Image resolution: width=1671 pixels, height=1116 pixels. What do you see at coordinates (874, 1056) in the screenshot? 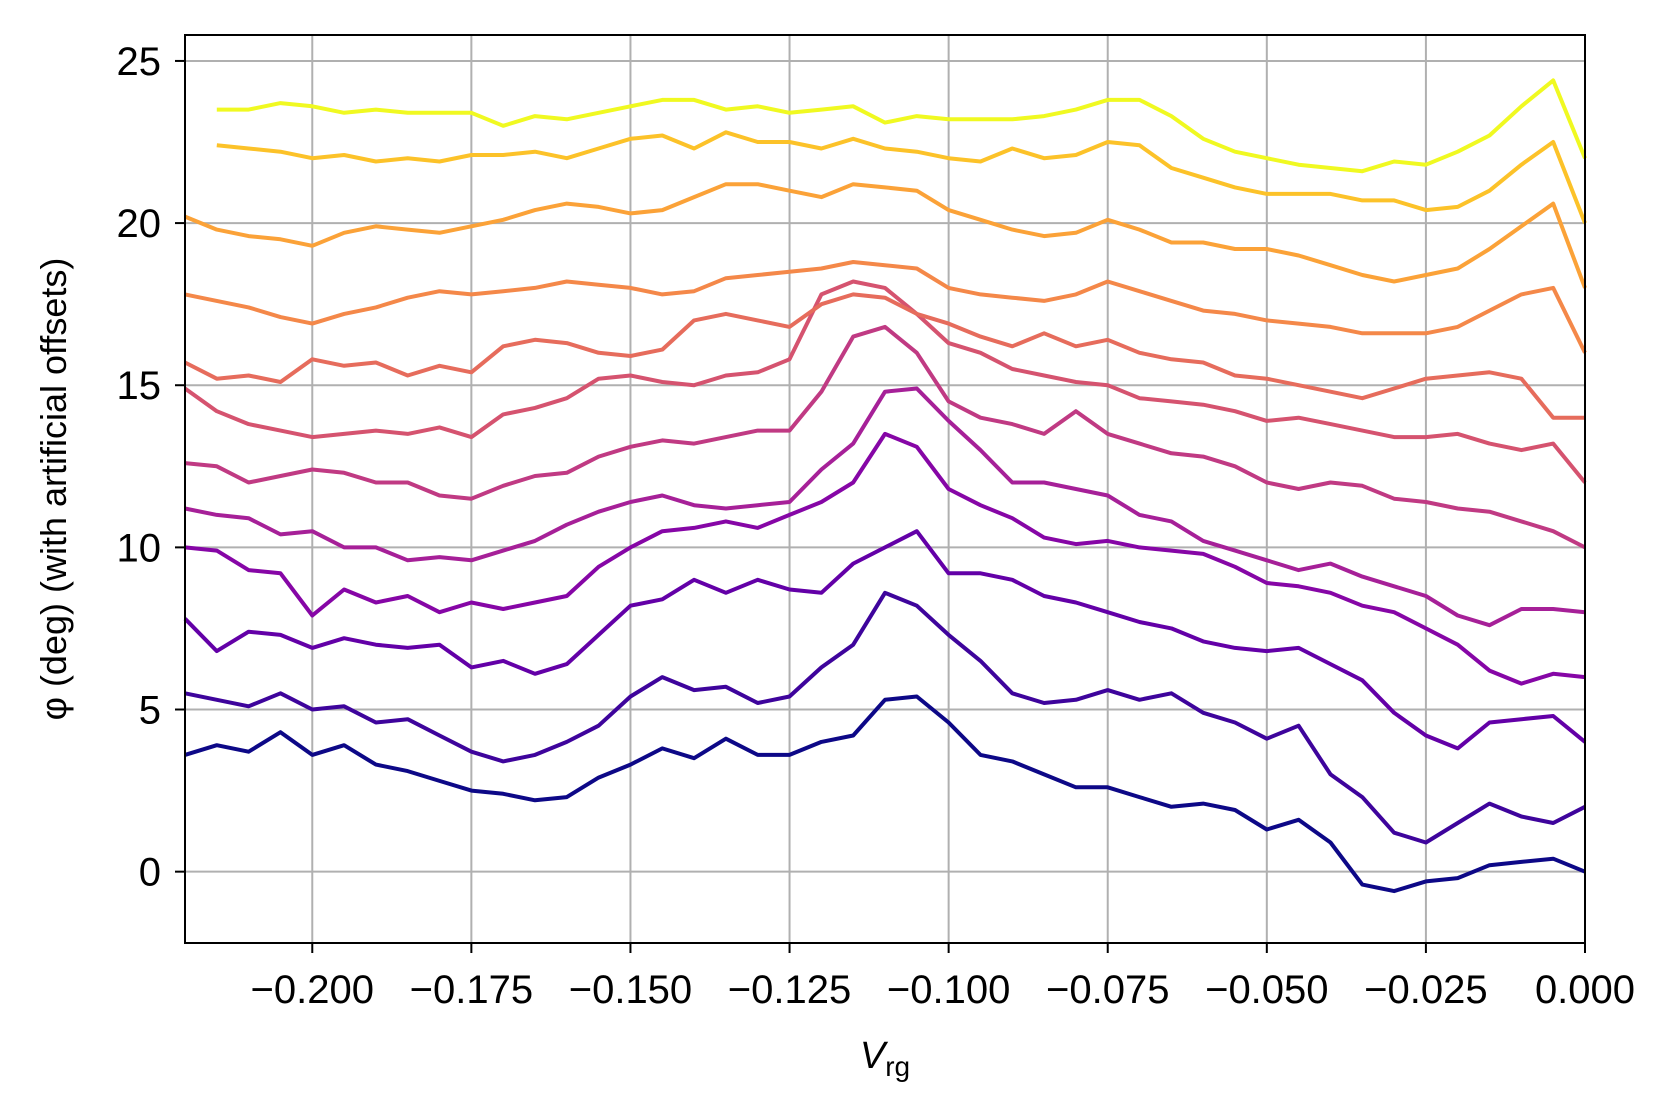
I see `x-axis-label-main: V` at bounding box center [874, 1056].